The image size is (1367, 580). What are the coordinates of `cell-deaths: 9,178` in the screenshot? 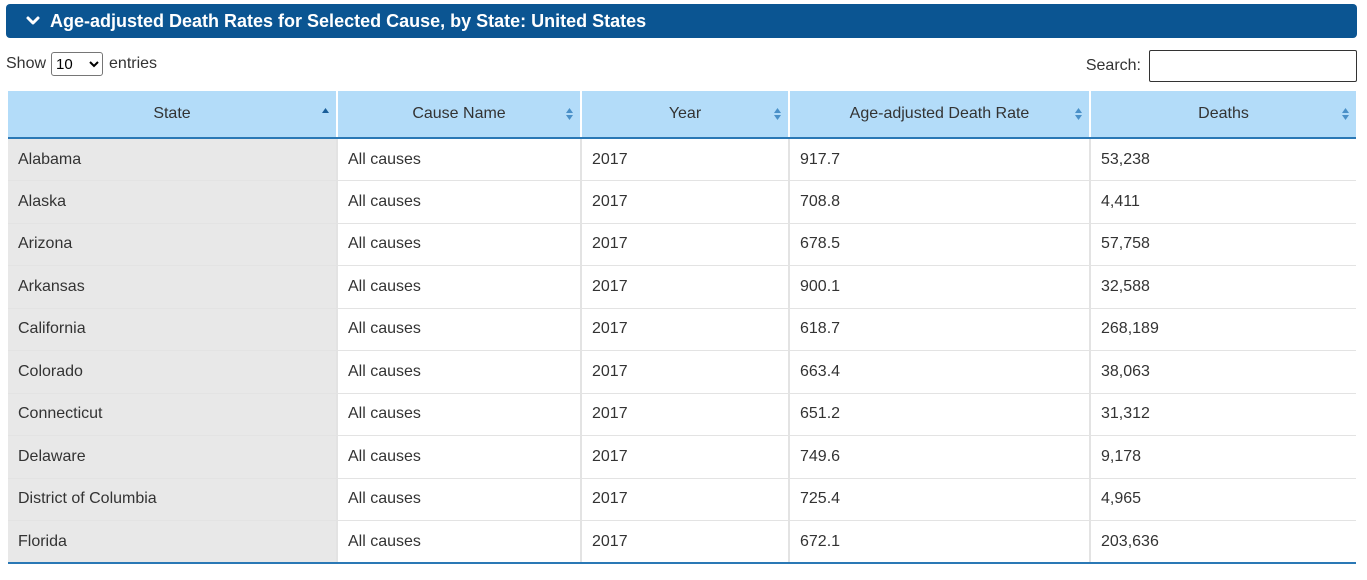 It's located at (1222, 457).